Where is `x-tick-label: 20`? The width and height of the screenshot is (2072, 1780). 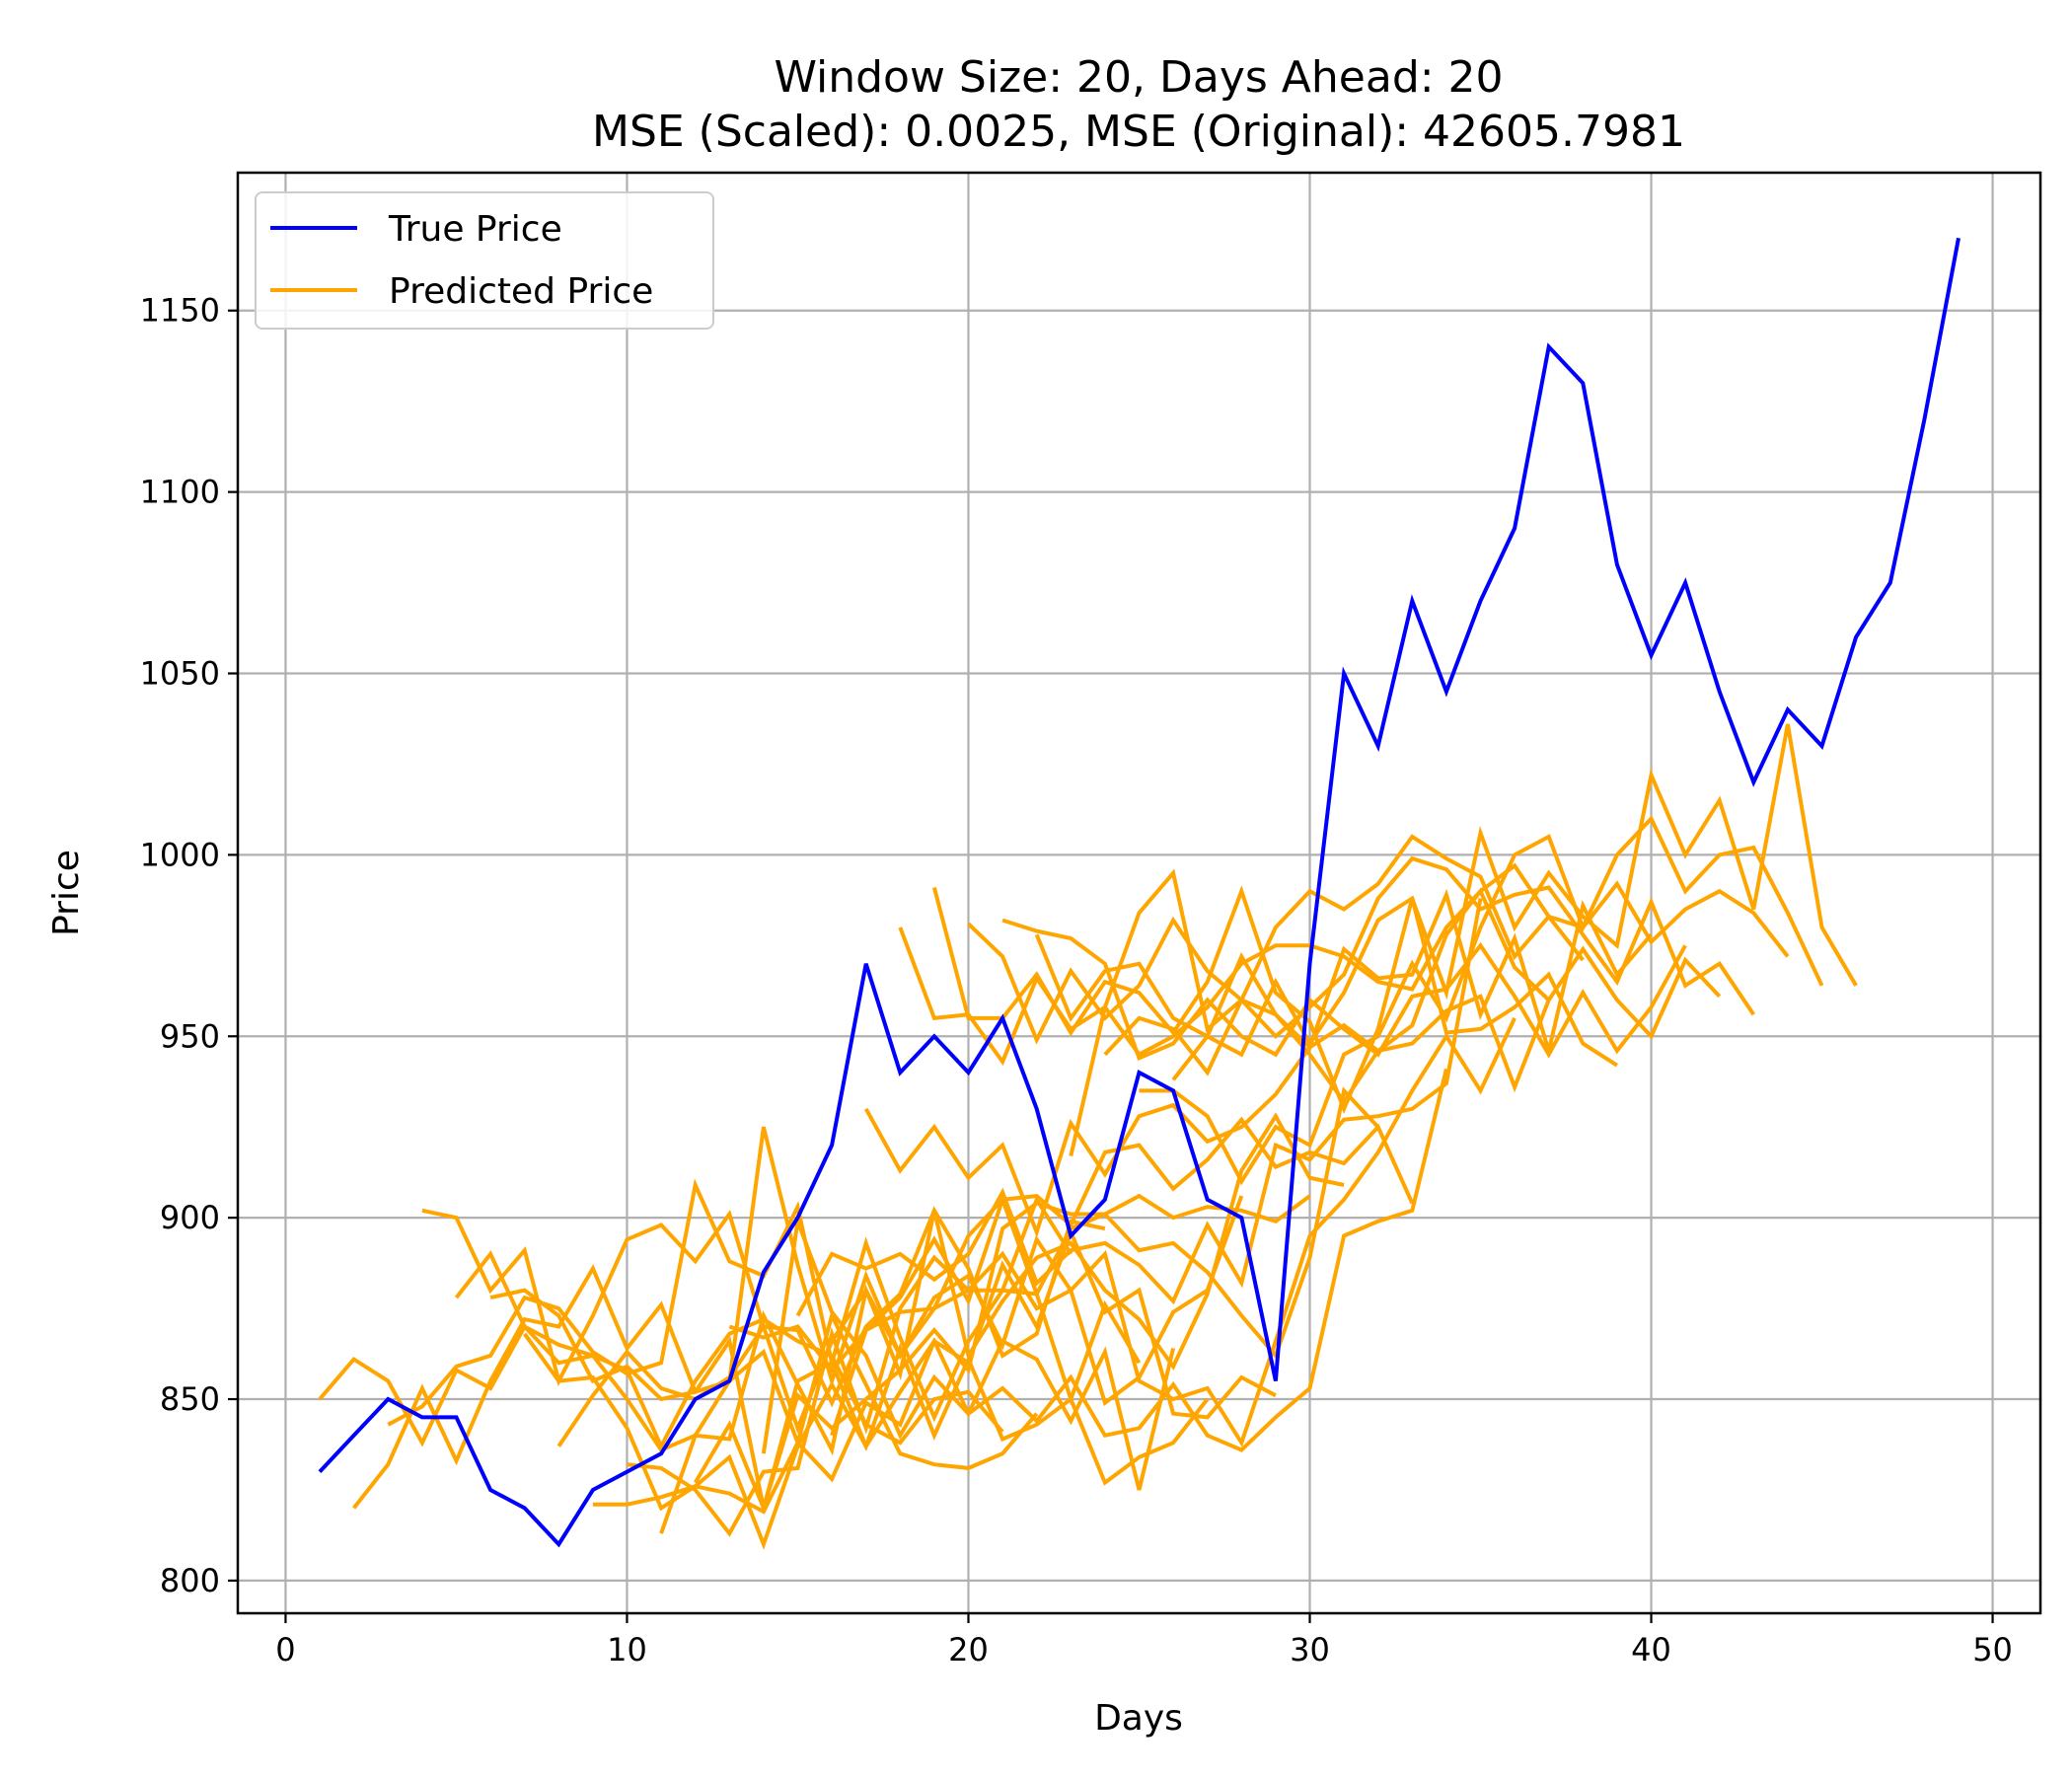 x-tick-label: 20 is located at coordinates (969, 1650).